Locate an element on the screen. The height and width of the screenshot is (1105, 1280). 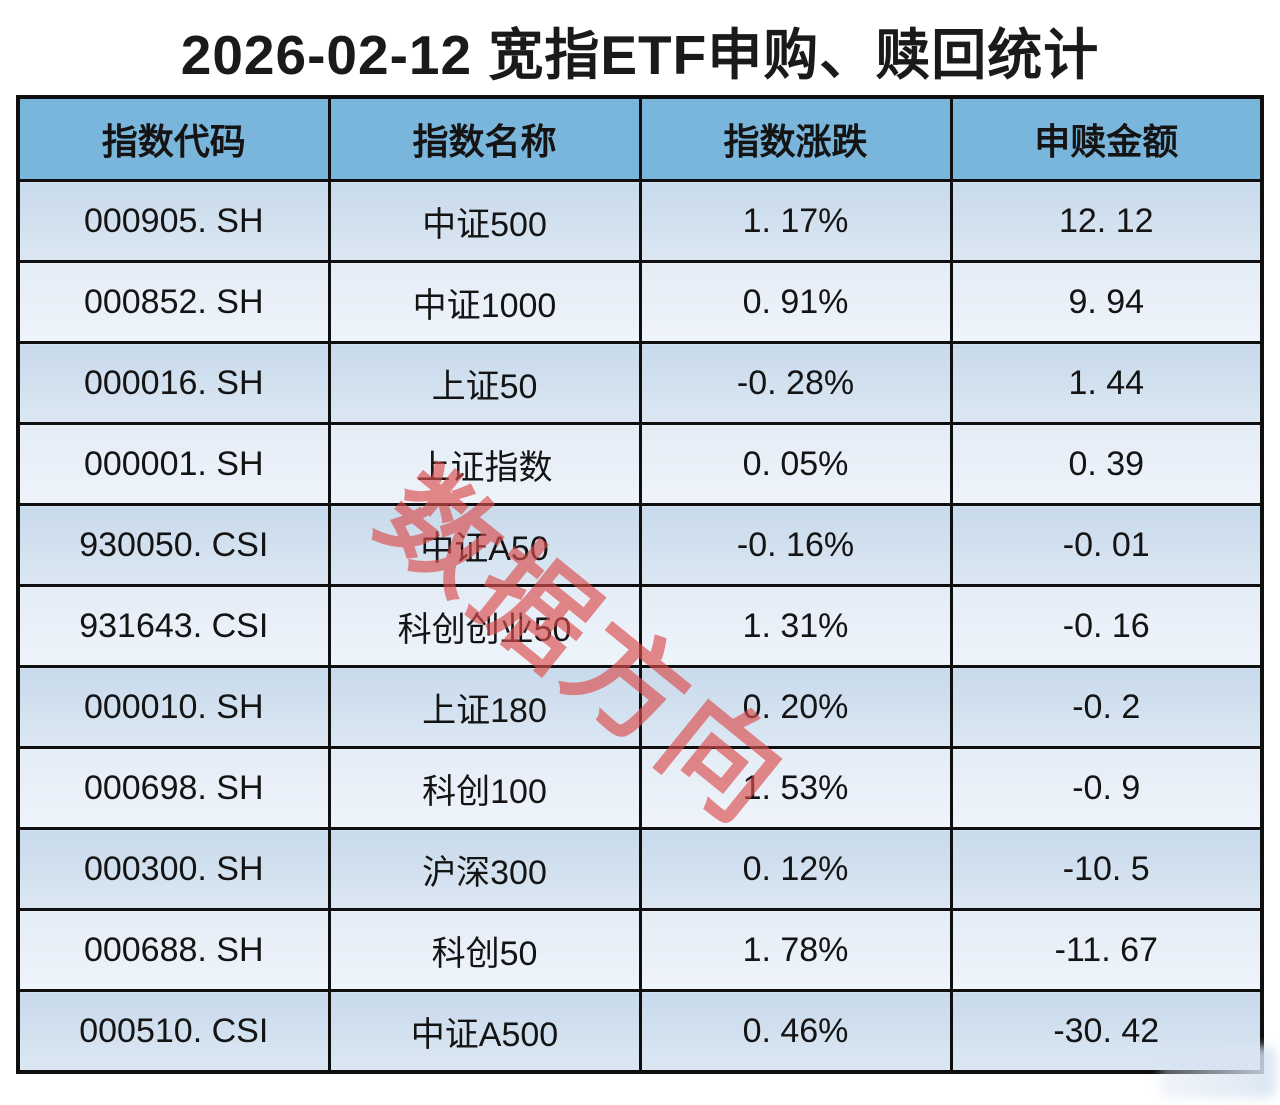
cell-index-code: 000001. SH is located at coordinates (173, 464).